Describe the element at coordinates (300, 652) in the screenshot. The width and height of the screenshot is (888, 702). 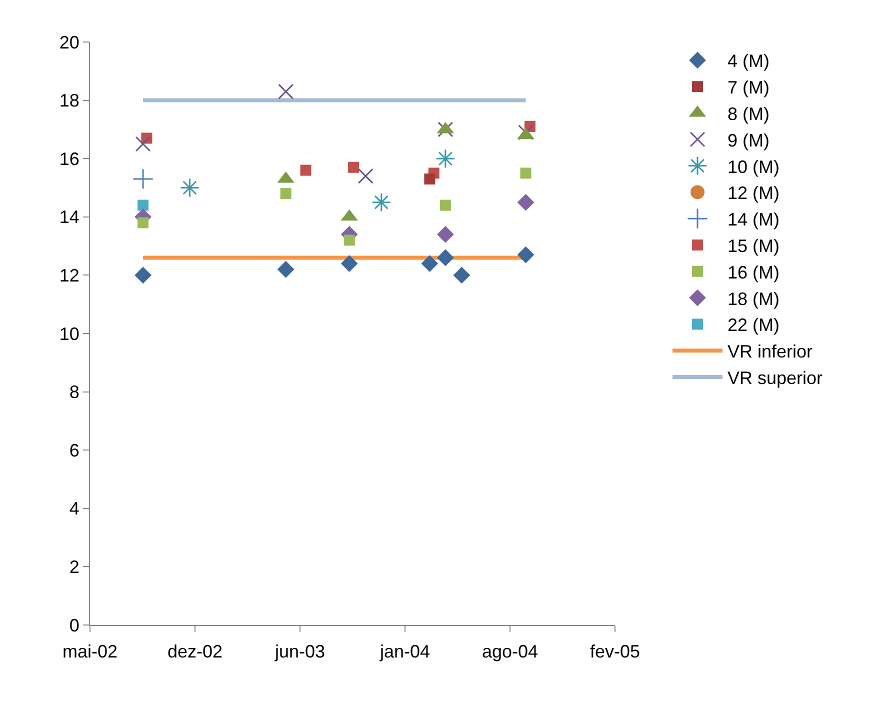
I see `x-tick-label: jun-03` at that location.